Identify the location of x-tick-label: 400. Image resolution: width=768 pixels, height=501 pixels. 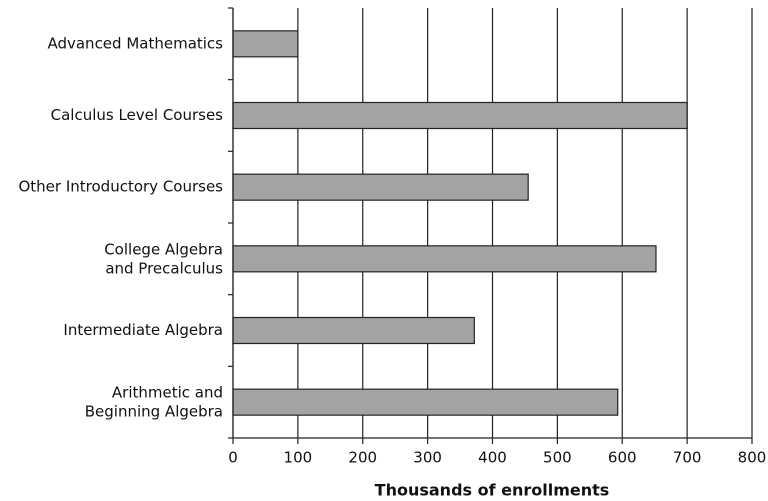
(492, 458).